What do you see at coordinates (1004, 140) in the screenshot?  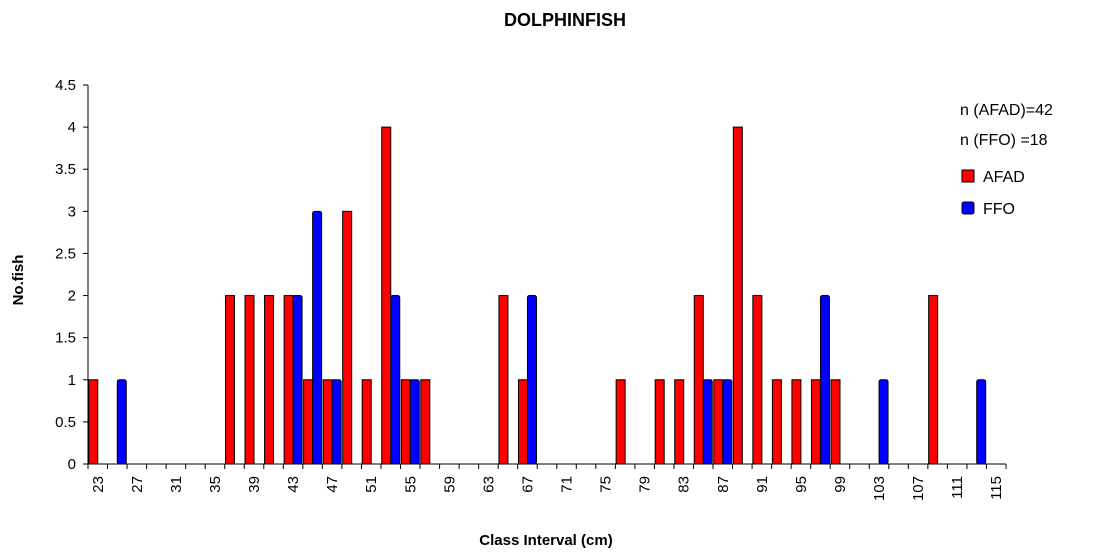 I see `annotation-n-ffo: n (FFO) =18` at bounding box center [1004, 140].